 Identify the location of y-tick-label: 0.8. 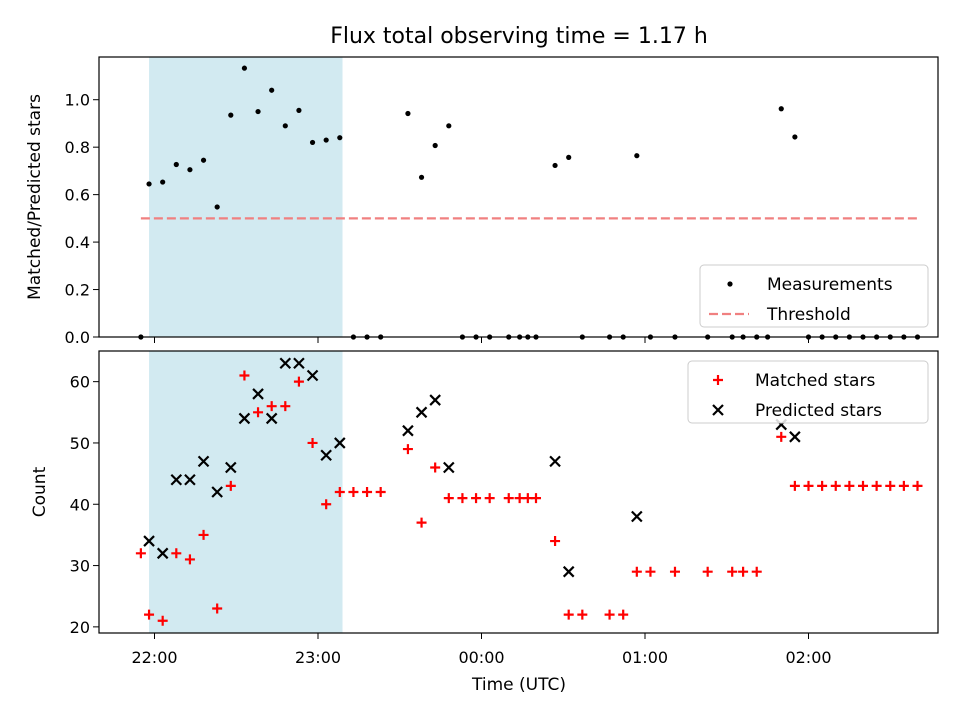
(77, 147).